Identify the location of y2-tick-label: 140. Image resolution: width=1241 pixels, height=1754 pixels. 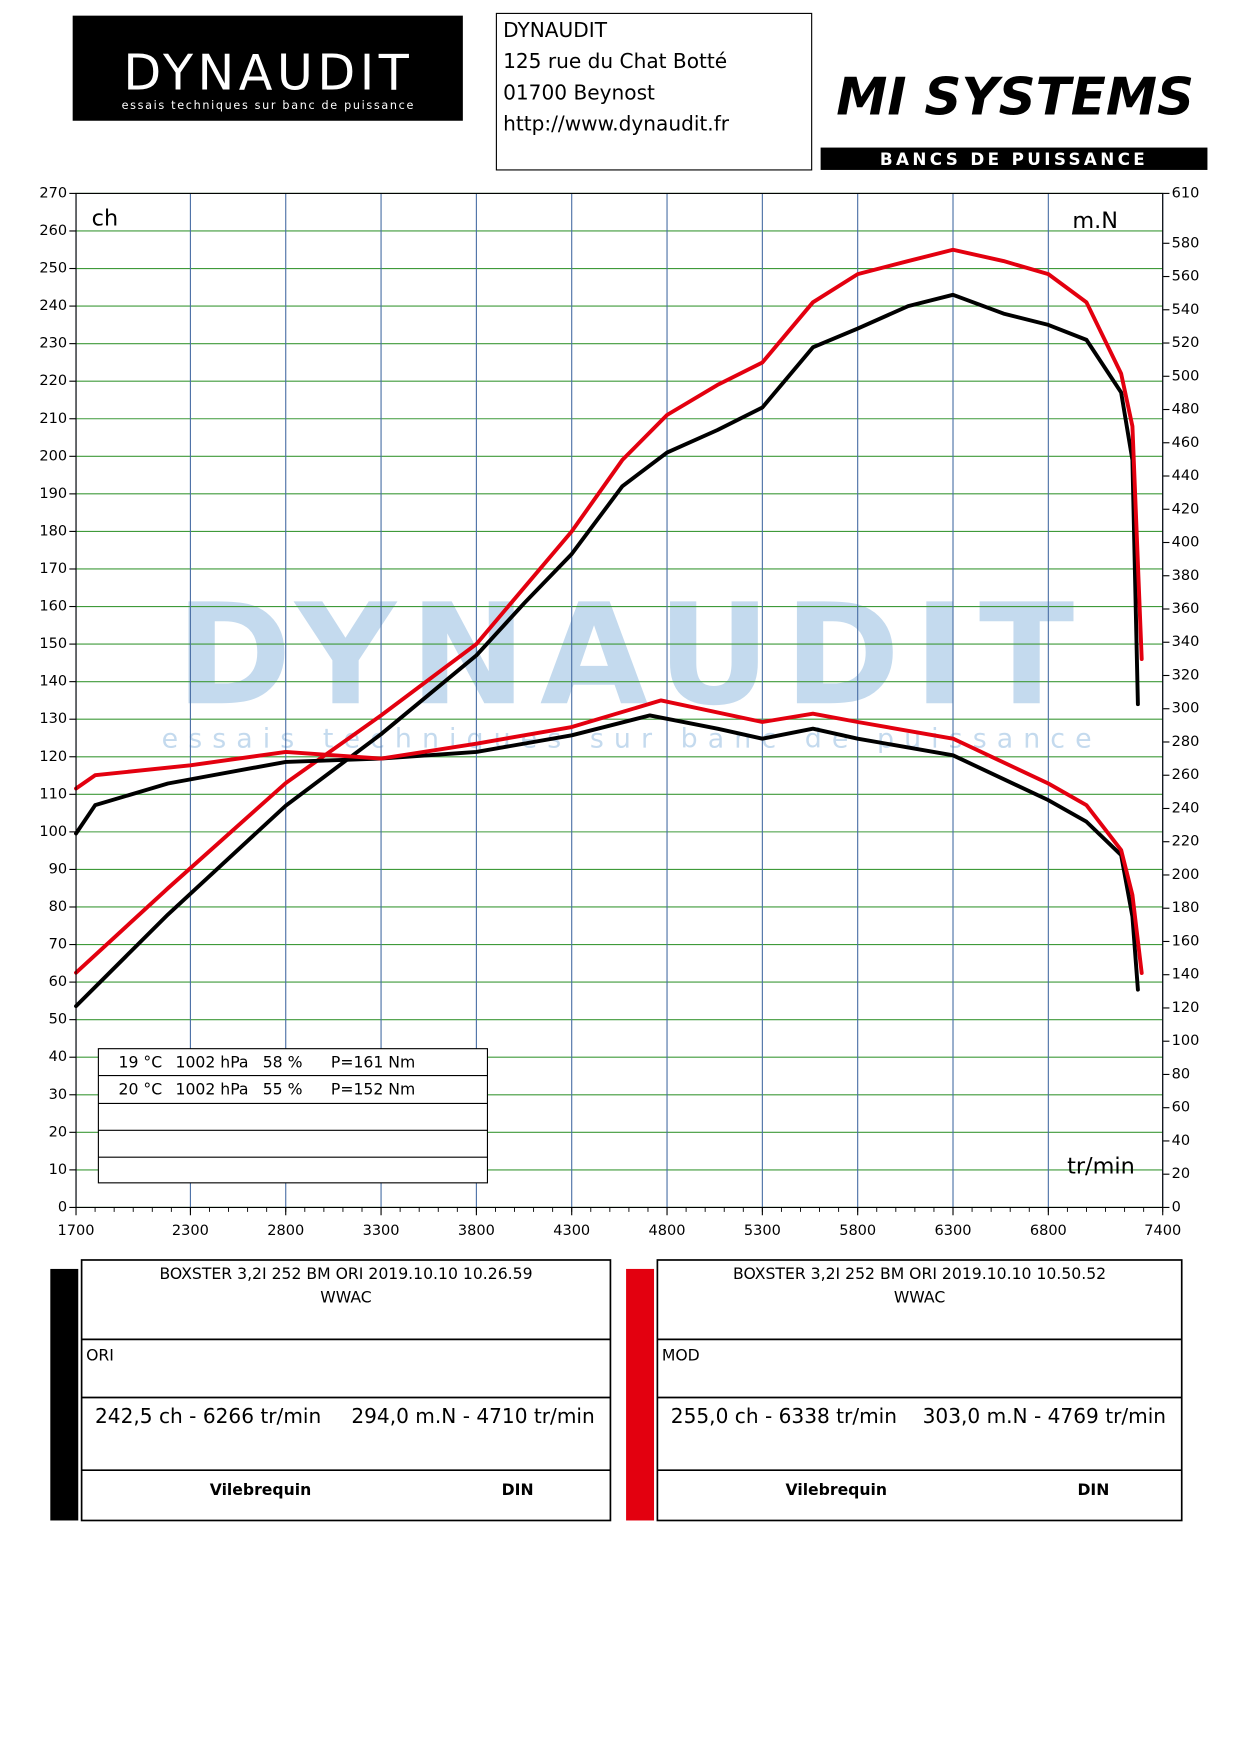
(1186, 975).